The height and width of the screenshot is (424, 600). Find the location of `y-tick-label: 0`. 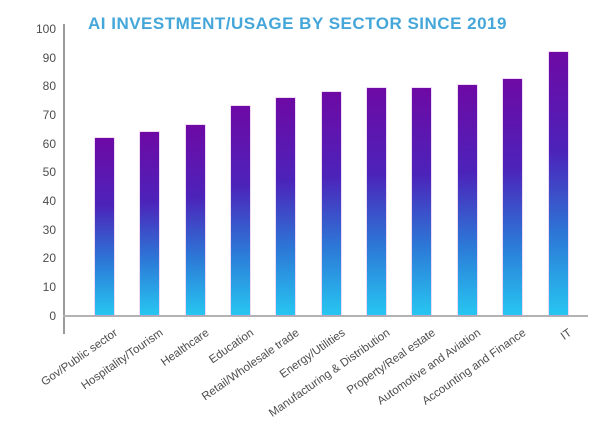

y-tick-label: 0 is located at coordinates (52, 315).